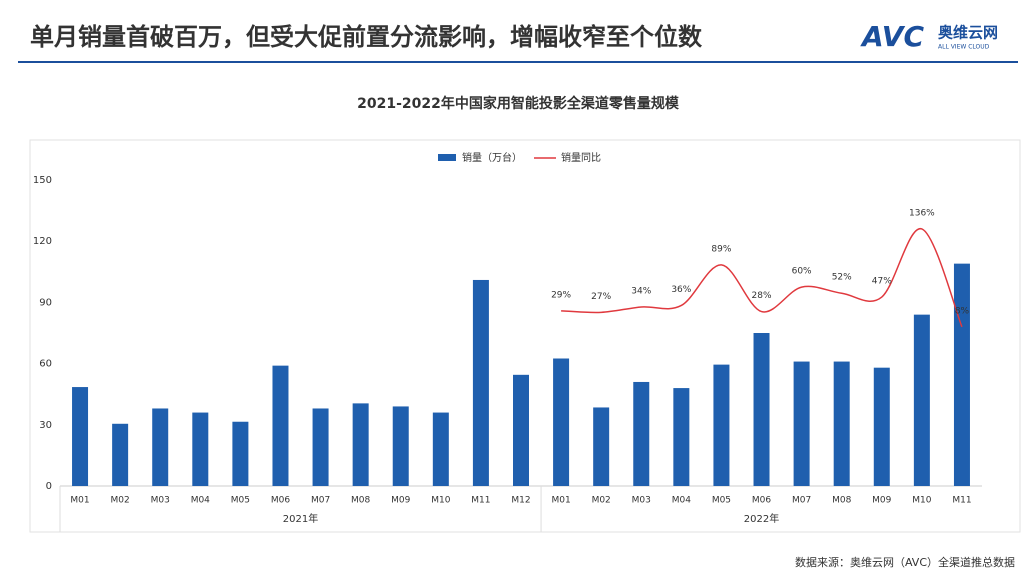 This screenshot has width=1036, height=586. What do you see at coordinates (601, 297) in the screenshot?
I see `data-label: 27%` at bounding box center [601, 297].